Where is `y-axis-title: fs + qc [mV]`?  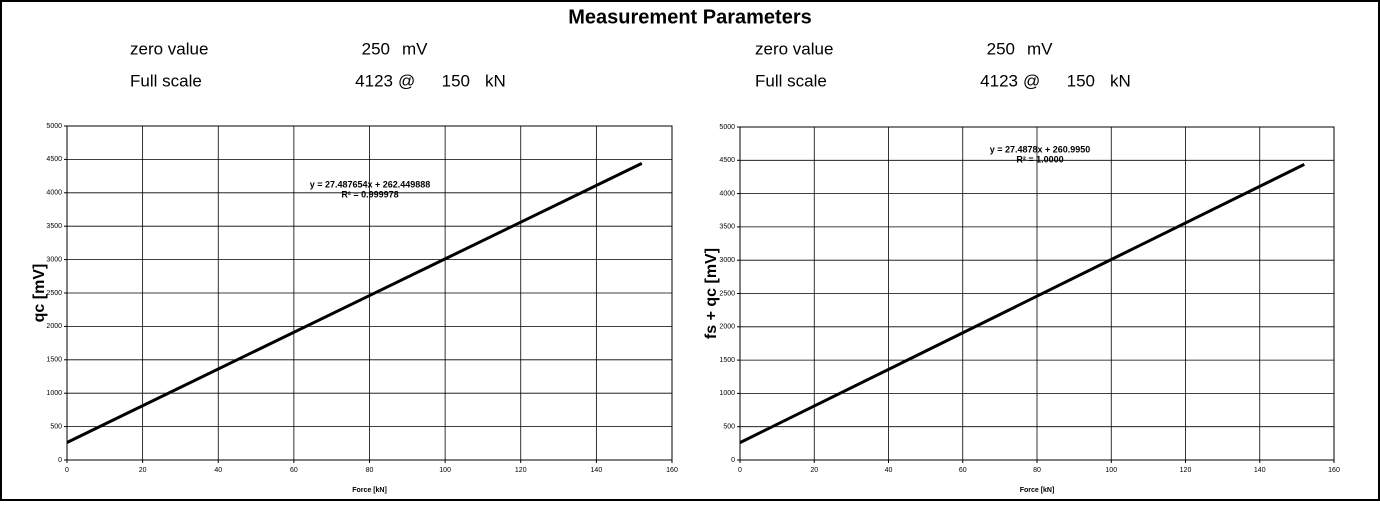 y-axis-title: fs + qc [mV] is located at coordinates (711, 293).